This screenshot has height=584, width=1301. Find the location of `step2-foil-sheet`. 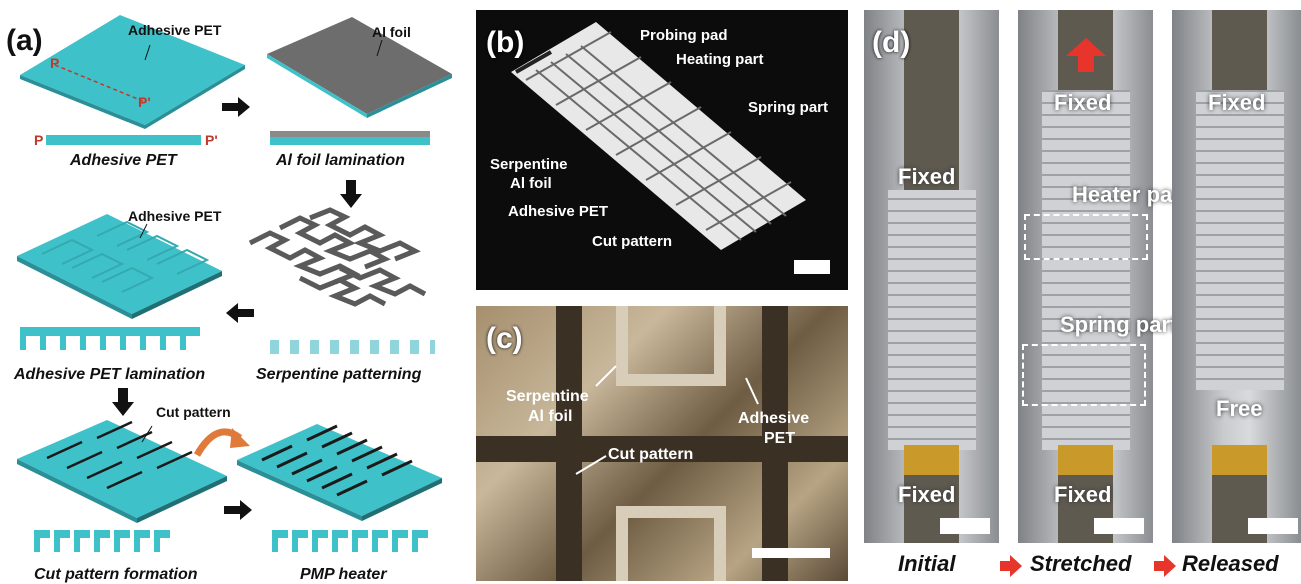

step2-foil-sheet is located at coordinates (359, 67).